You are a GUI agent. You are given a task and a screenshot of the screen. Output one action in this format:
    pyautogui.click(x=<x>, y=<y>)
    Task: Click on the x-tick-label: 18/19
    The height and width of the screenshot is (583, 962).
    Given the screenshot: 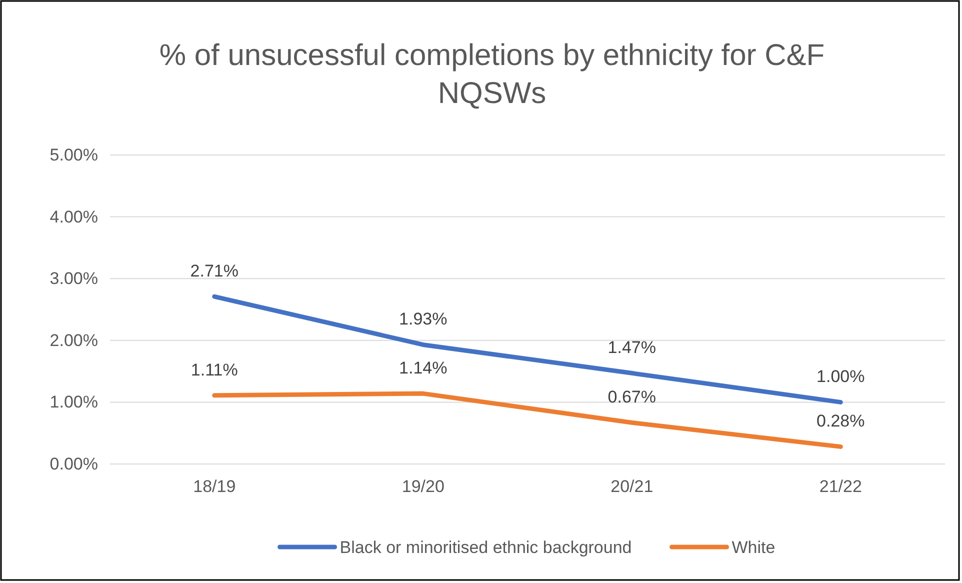 What is the action you would take?
    pyautogui.click(x=214, y=486)
    